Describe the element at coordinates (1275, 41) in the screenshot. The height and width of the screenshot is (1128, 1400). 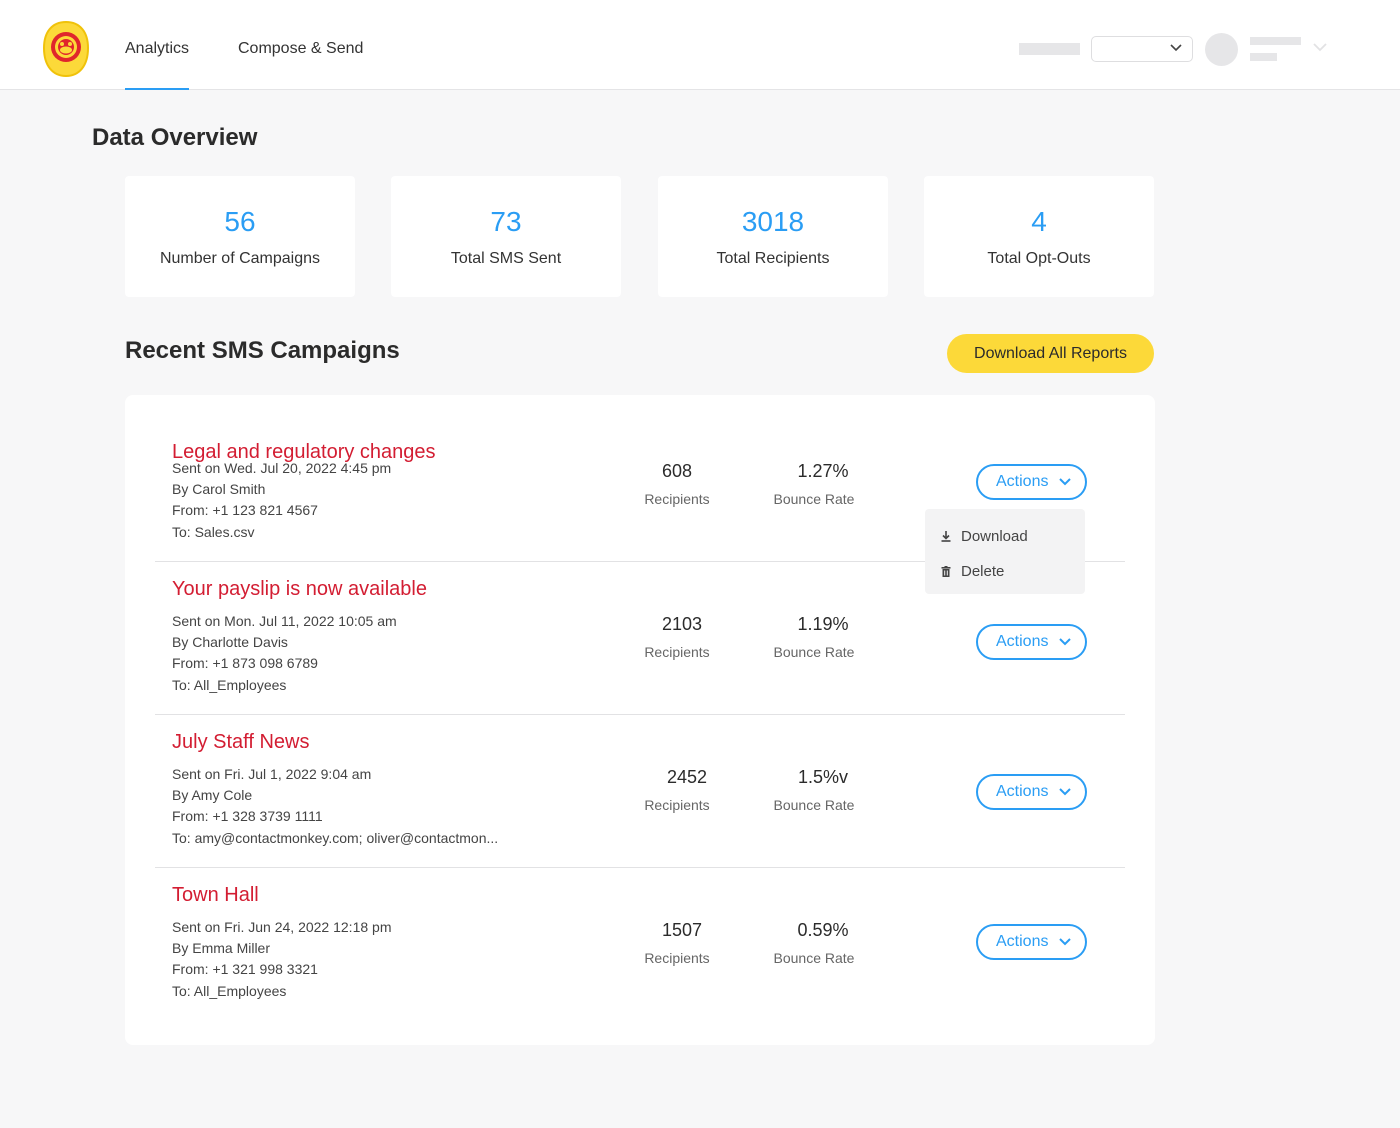
I see `placeholder-user-name` at that location.